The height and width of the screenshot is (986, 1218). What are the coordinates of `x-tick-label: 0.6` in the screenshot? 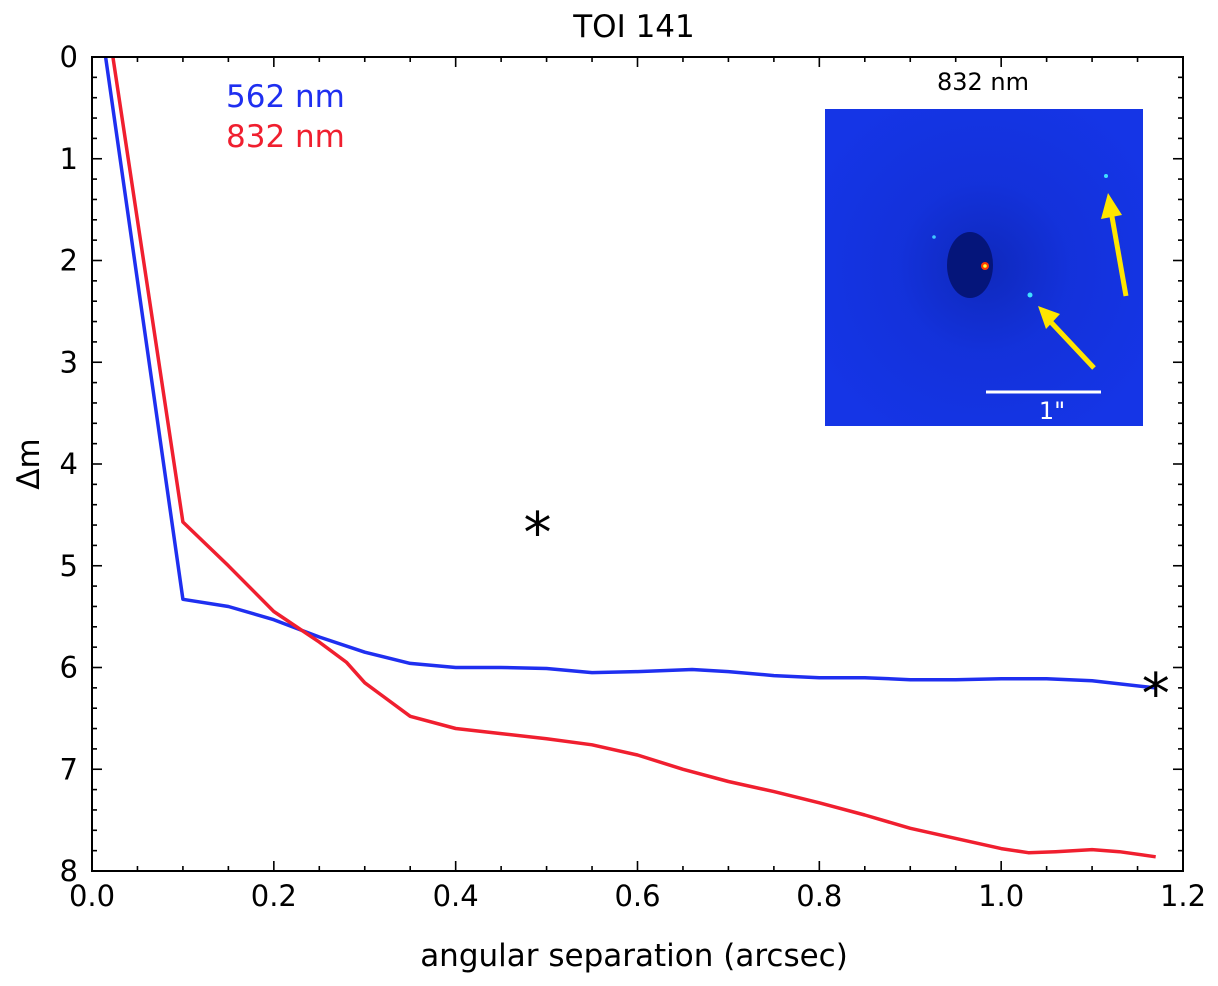 It's located at (637, 896).